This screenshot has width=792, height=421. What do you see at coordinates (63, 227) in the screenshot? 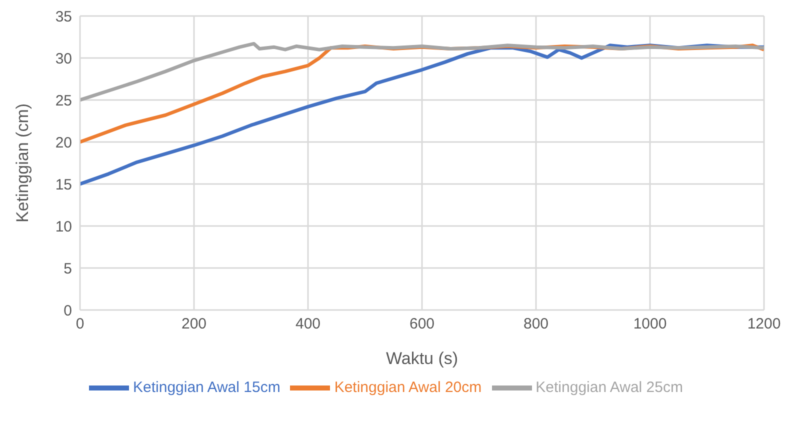
I see `y-tick-label: 10` at bounding box center [63, 227].